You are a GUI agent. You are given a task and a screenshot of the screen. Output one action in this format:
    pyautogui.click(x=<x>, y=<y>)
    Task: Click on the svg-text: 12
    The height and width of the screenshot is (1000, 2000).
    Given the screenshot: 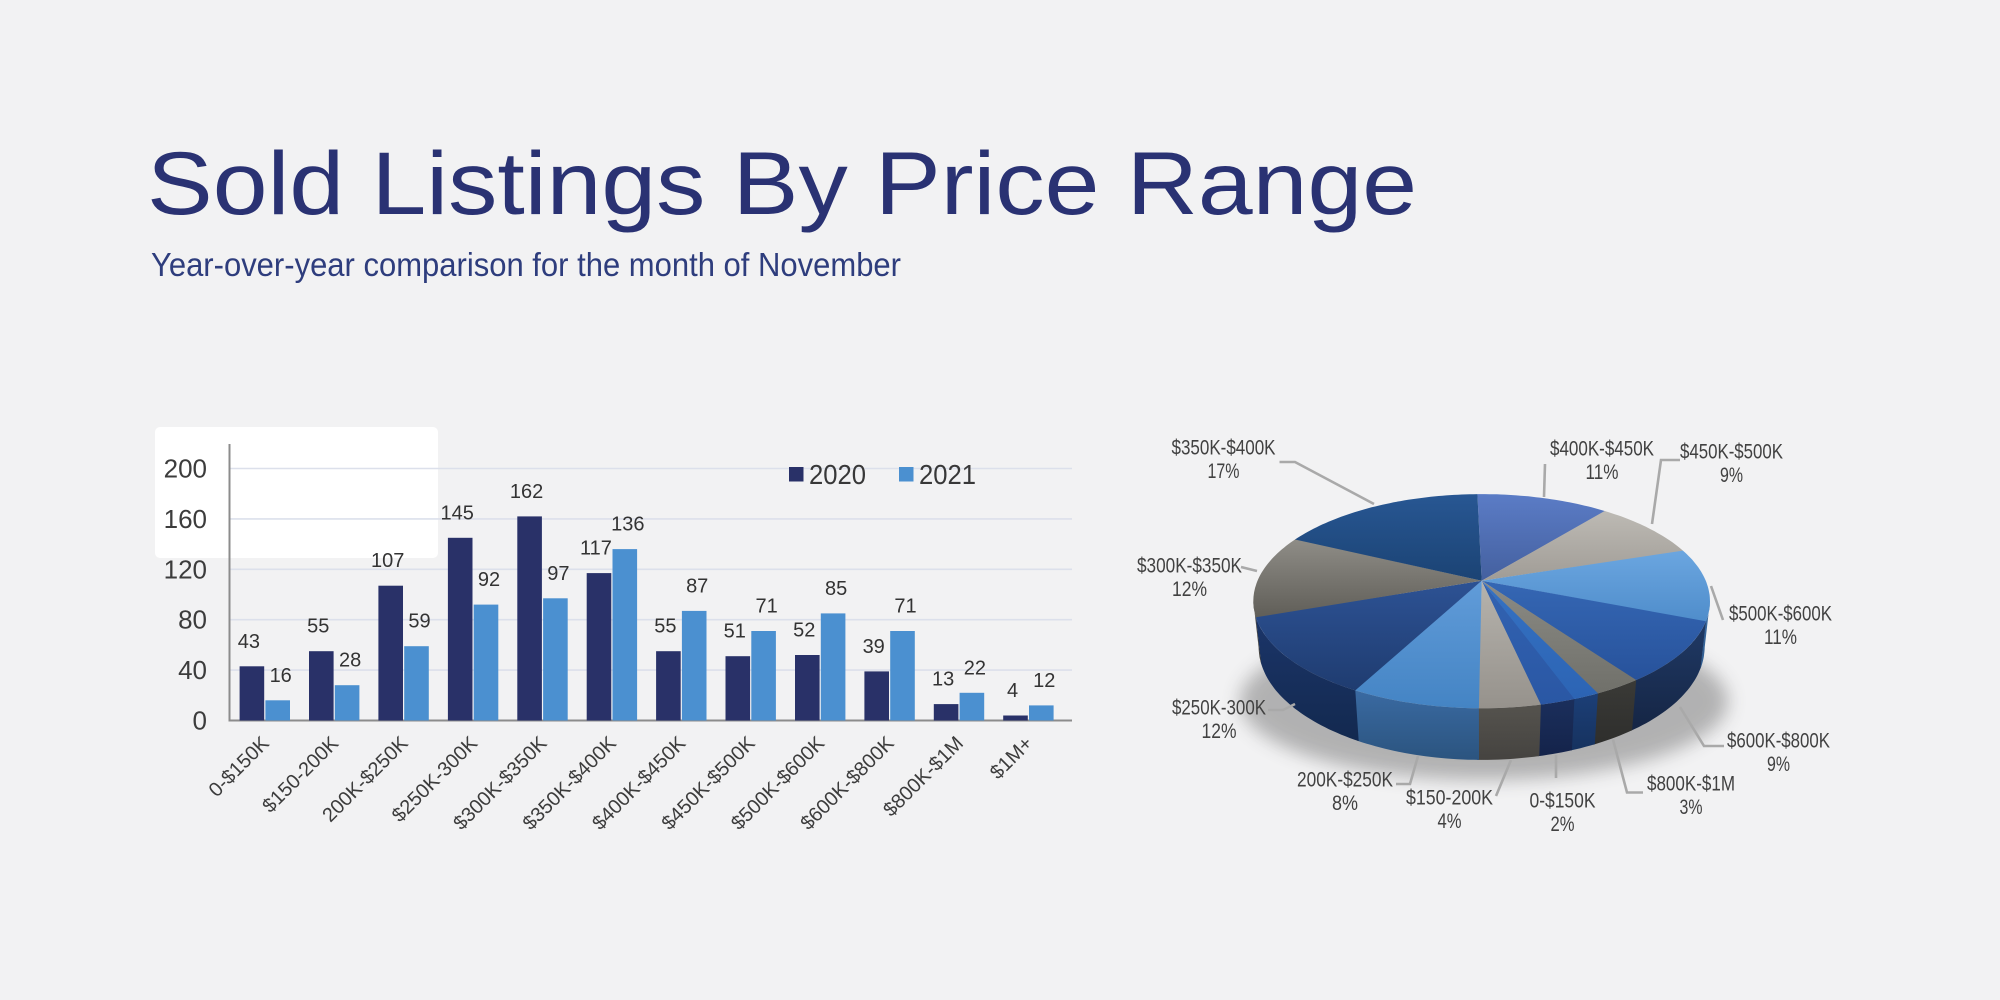 What is the action you would take?
    pyautogui.click(x=1044, y=681)
    